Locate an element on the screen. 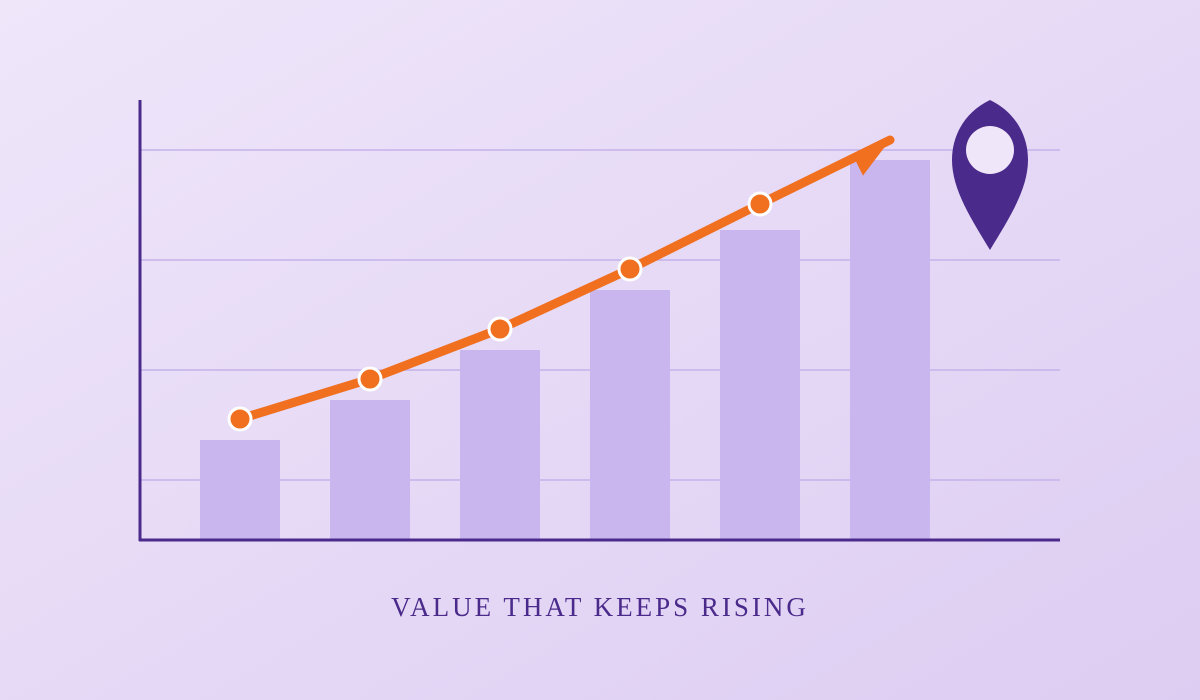 This screenshot has height=700, width=1200. pin-hole is located at coordinates (990, 150).